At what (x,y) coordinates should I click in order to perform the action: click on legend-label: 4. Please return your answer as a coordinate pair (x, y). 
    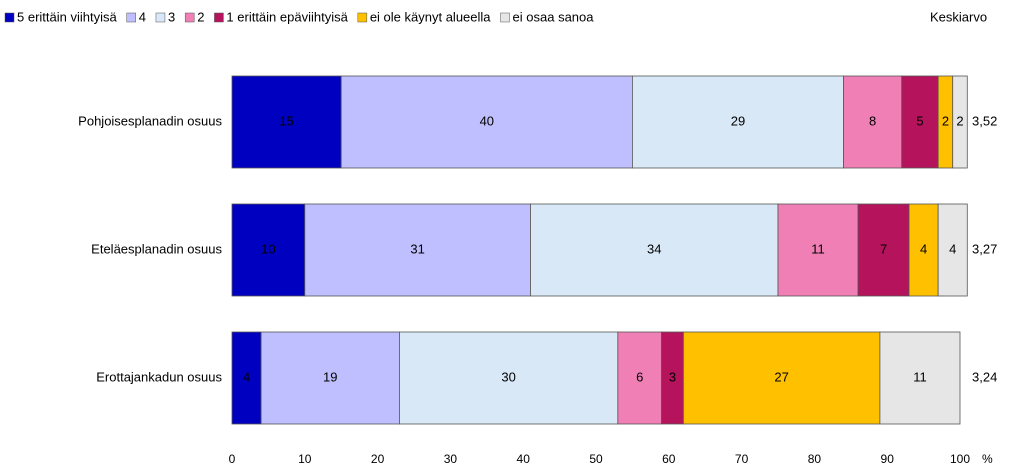
    Looking at the image, I should click on (142, 16).